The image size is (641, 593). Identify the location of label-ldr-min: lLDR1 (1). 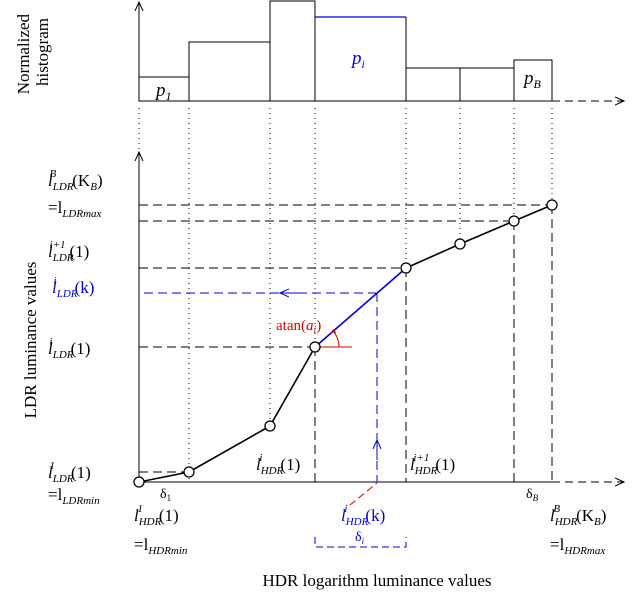
(69, 472).